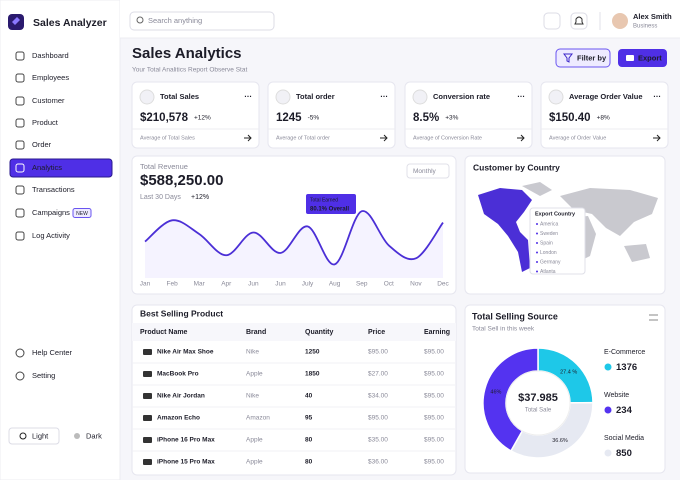 The height and width of the screenshot is (480, 680). I want to click on kpi-title: Total Sales, so click(179, 96).